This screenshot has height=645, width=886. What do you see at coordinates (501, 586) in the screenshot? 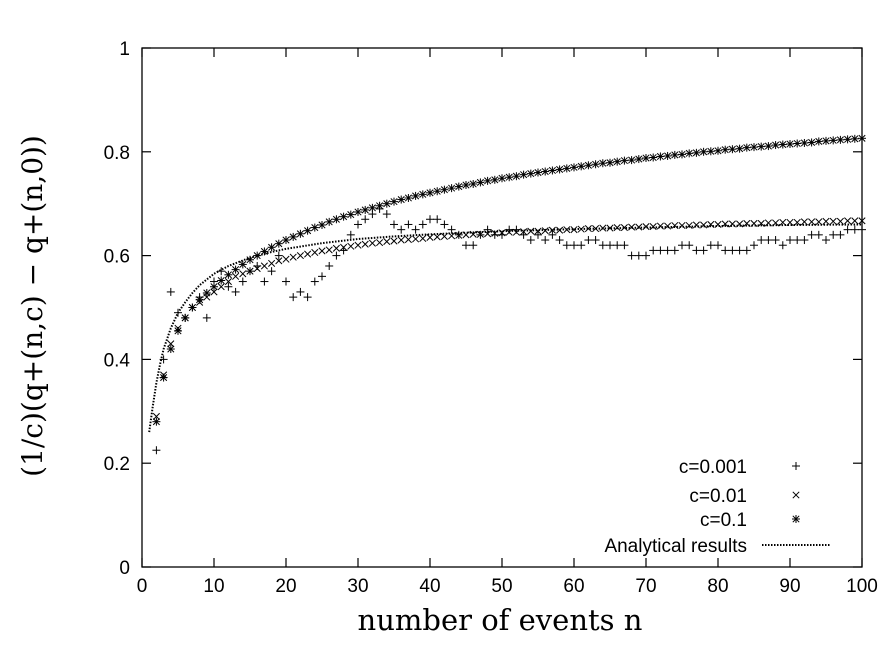
I see `x-tick-label: 50` at bounding box center [501, 586].